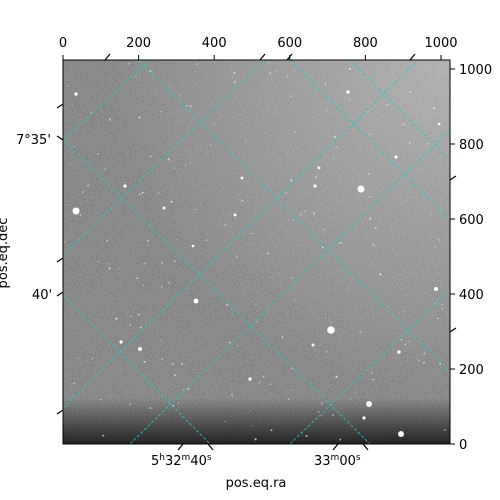  I want to click on right-tick-label-3: 600, so click(471, 220).